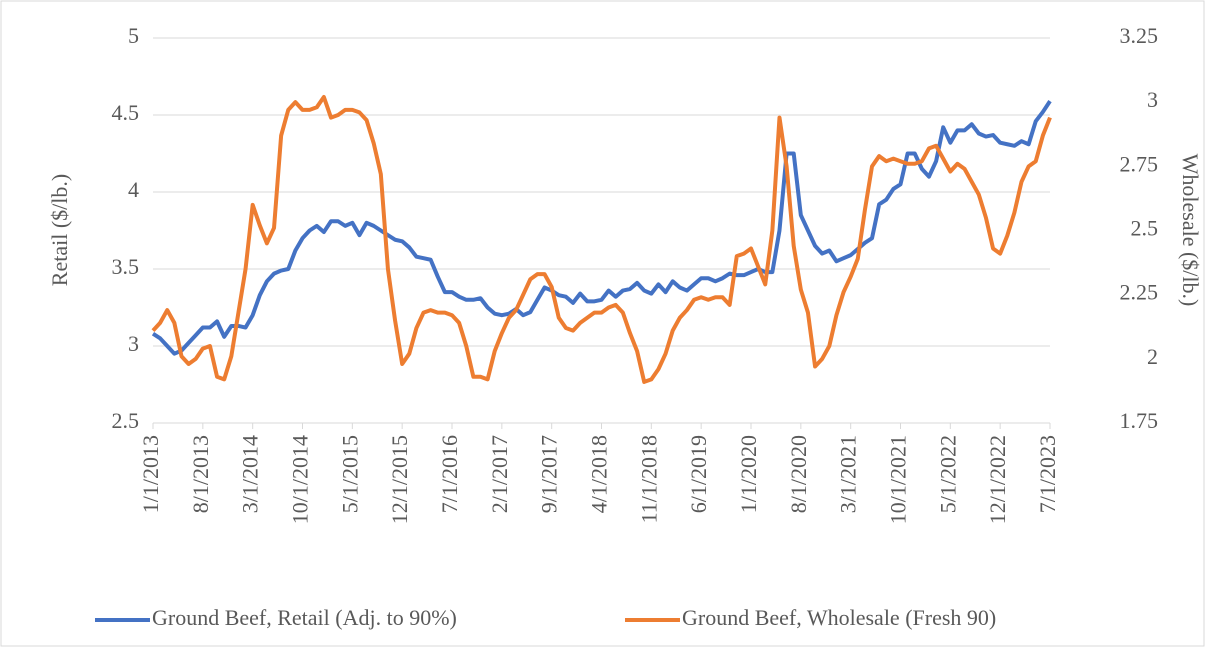 The image size is (1213, 651). Describe the element at coordinates (798, 474) in the screenshot. I see `x-tick-label: 8/1/2020` at that location.